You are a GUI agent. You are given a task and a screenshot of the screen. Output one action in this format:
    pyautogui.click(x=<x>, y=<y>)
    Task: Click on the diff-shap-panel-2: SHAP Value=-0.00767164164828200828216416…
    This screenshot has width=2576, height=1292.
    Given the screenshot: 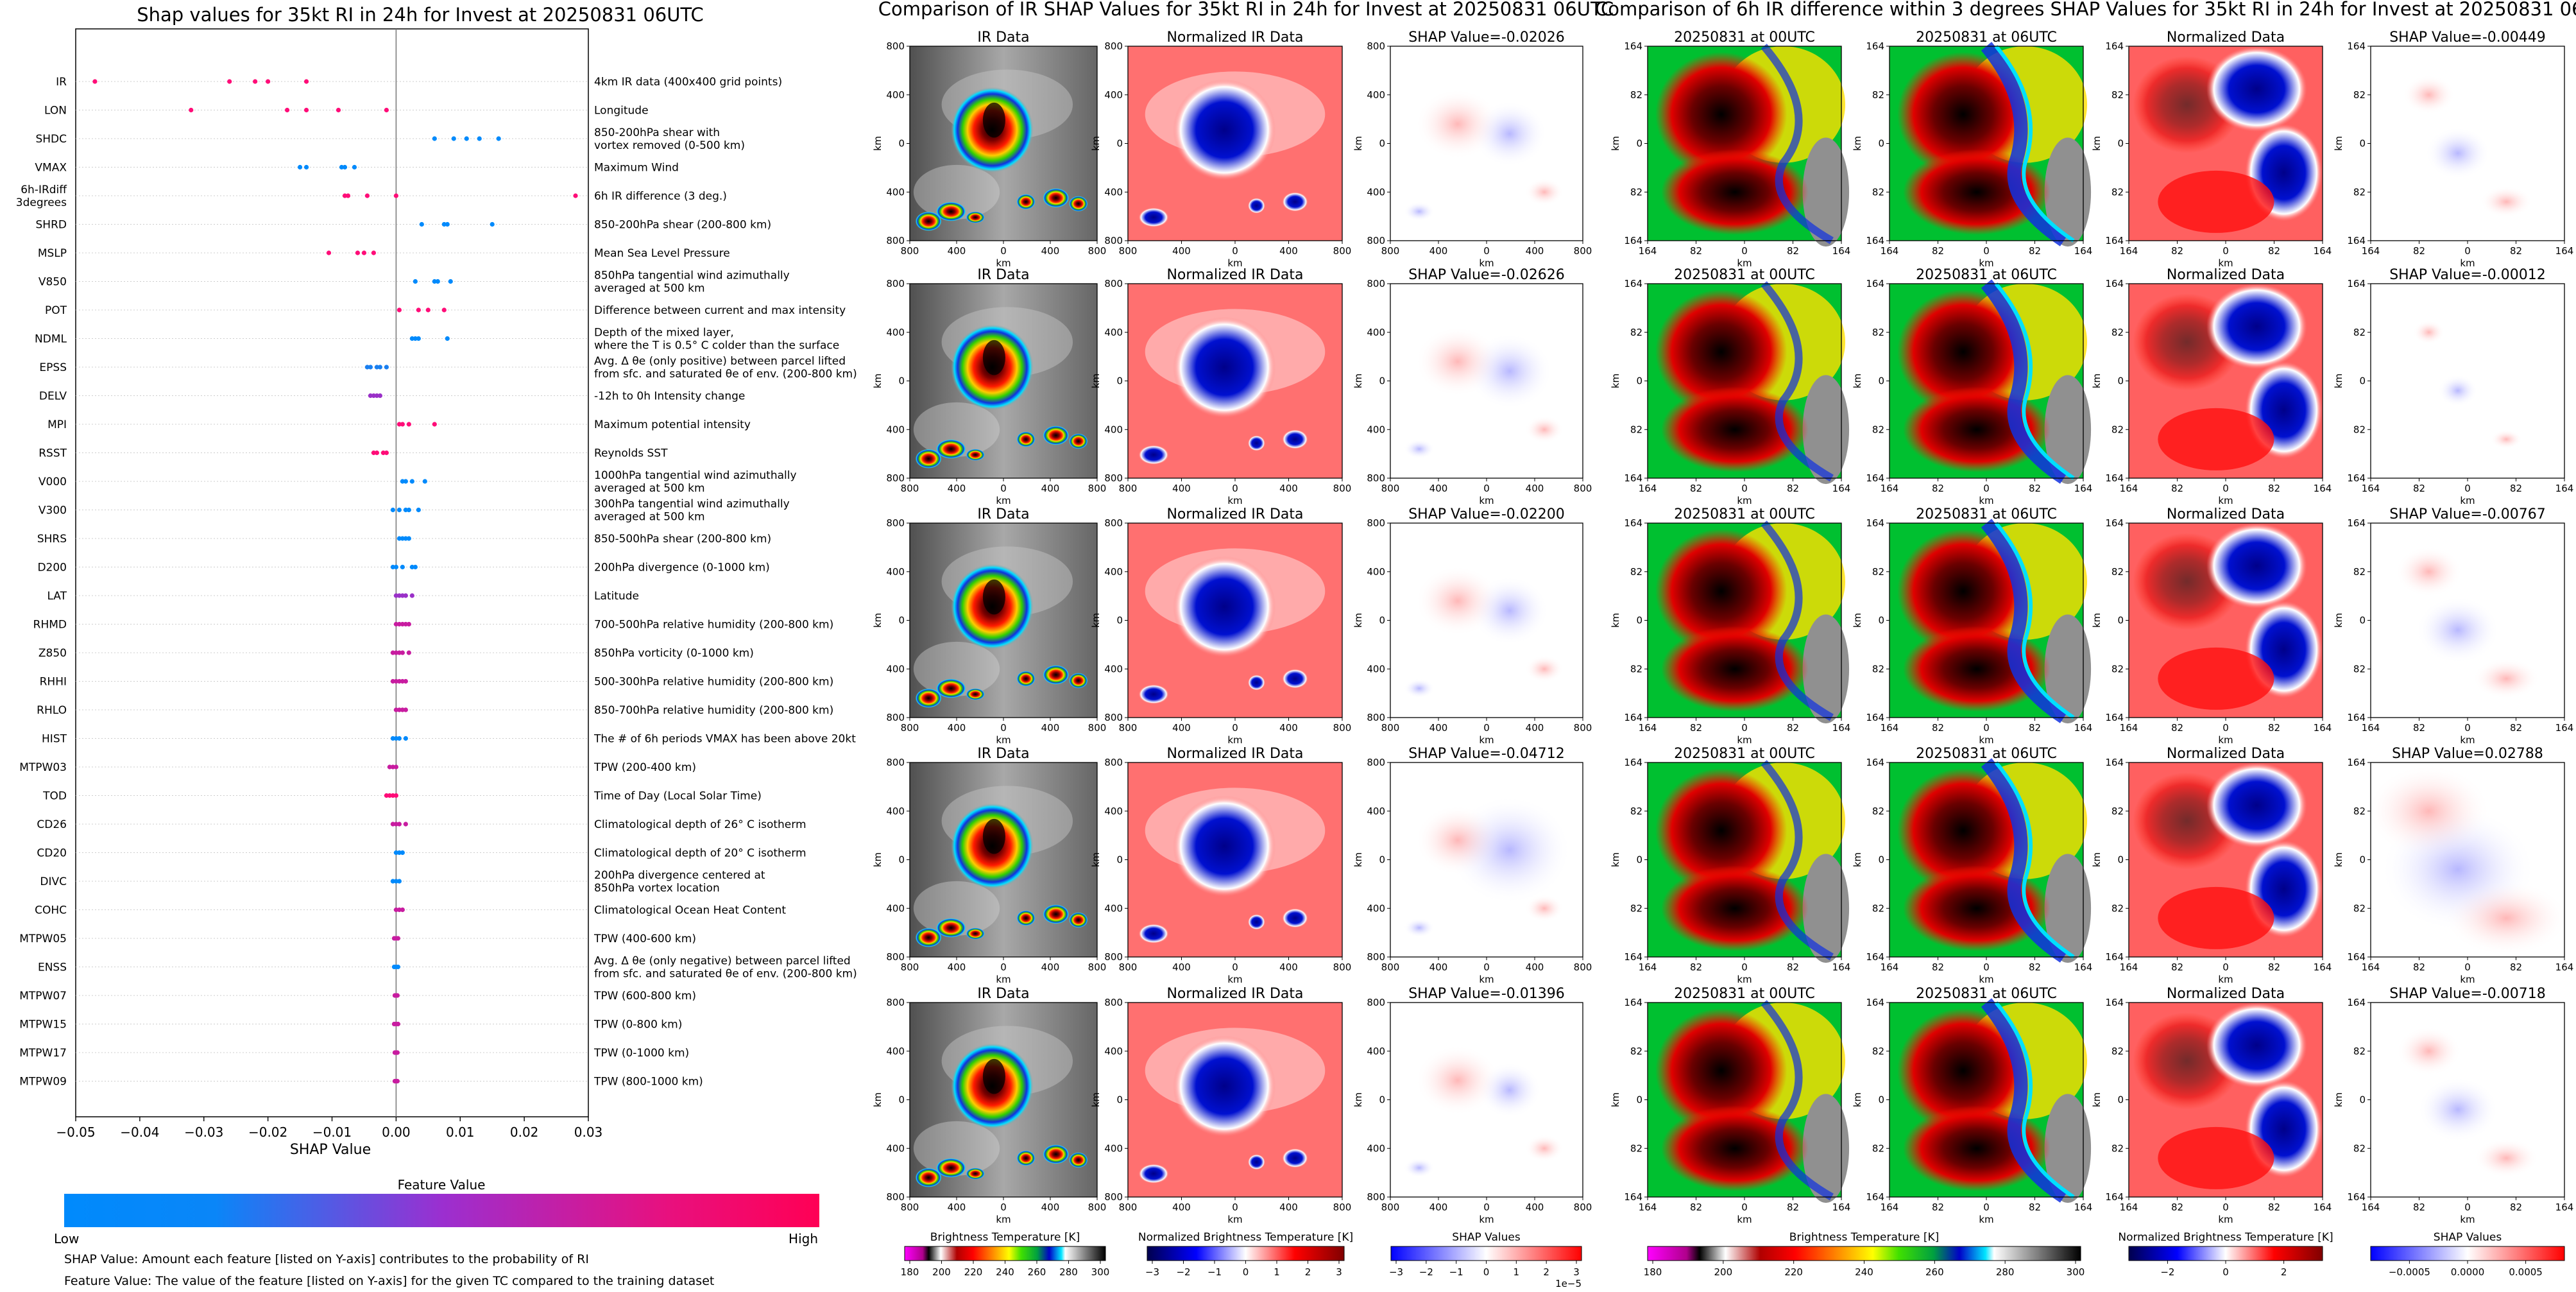 What is the action you would take?
    pyautogui.click(x=2453, y=626)
    